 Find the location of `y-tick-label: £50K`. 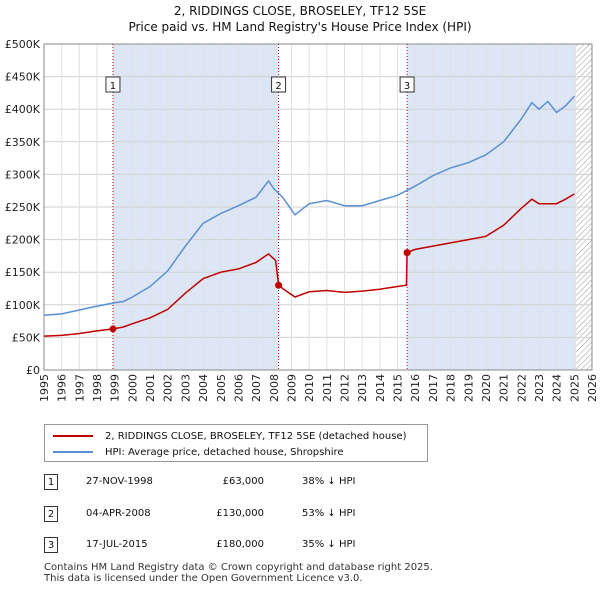

y-tick-label: £50K is located at coordinates (26, 337).